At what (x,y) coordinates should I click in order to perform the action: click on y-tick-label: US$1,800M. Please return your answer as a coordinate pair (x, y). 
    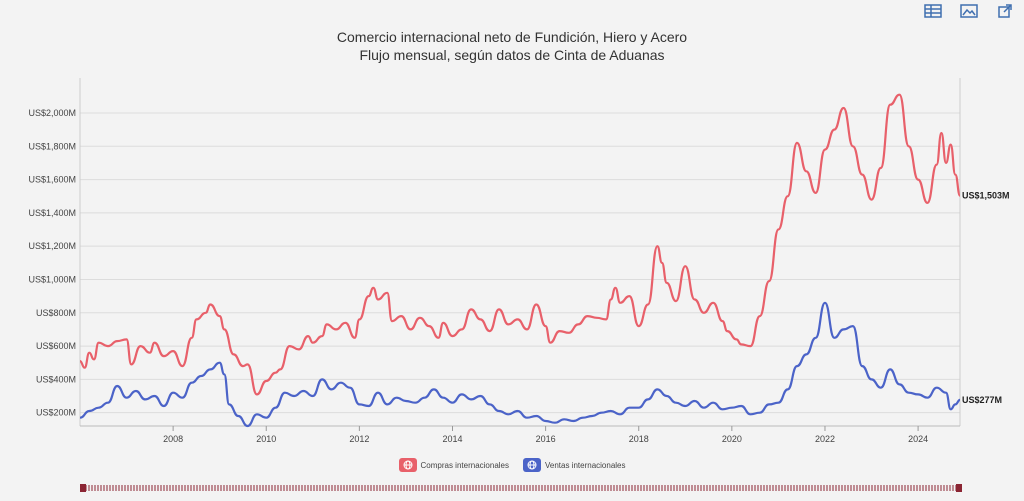
    Looking at the image, I should click on (52, 146).